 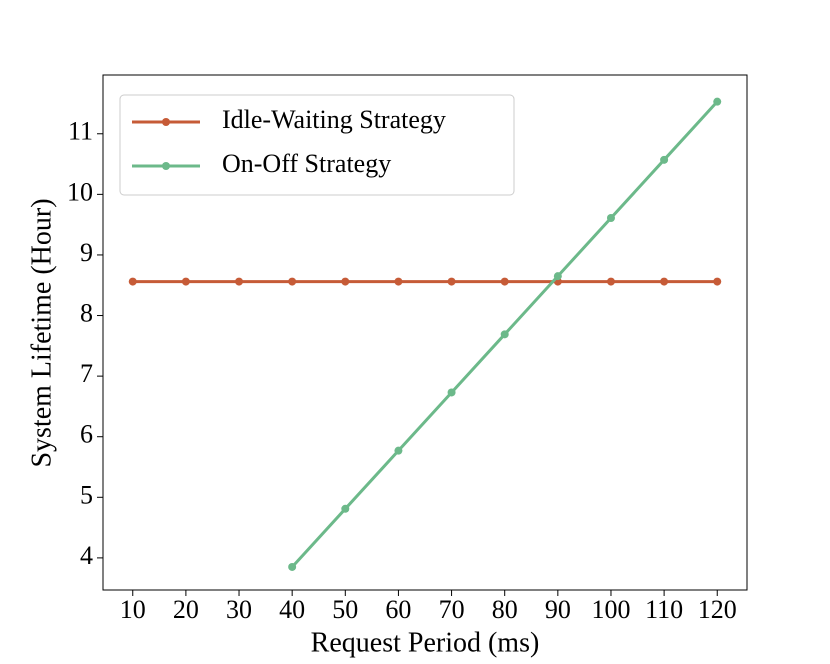 I want to click on legend-label: On-Off Strategy, so click(x=306, y=163).